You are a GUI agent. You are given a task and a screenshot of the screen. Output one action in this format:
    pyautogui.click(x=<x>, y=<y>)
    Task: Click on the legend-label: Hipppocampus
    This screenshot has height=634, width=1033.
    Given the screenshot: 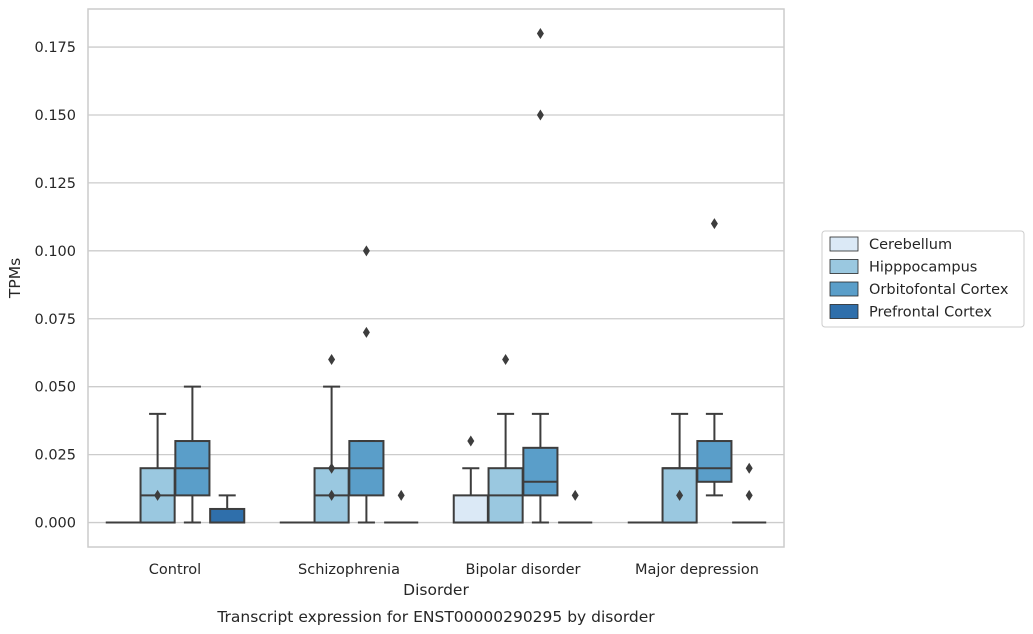 What is the action you would take?
    pyautogui.click(x=923, y=268)
    